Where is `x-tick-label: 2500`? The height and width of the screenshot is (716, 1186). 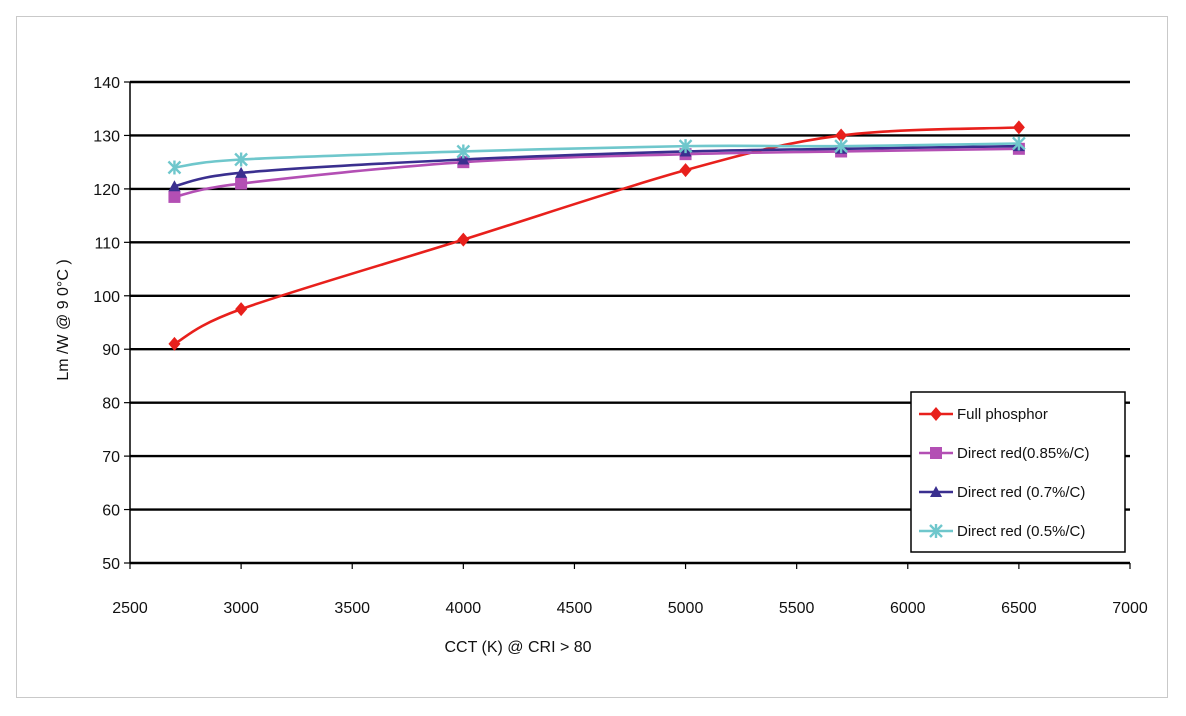 x-tick-label: 2500 is located at coordinates (130, 608).